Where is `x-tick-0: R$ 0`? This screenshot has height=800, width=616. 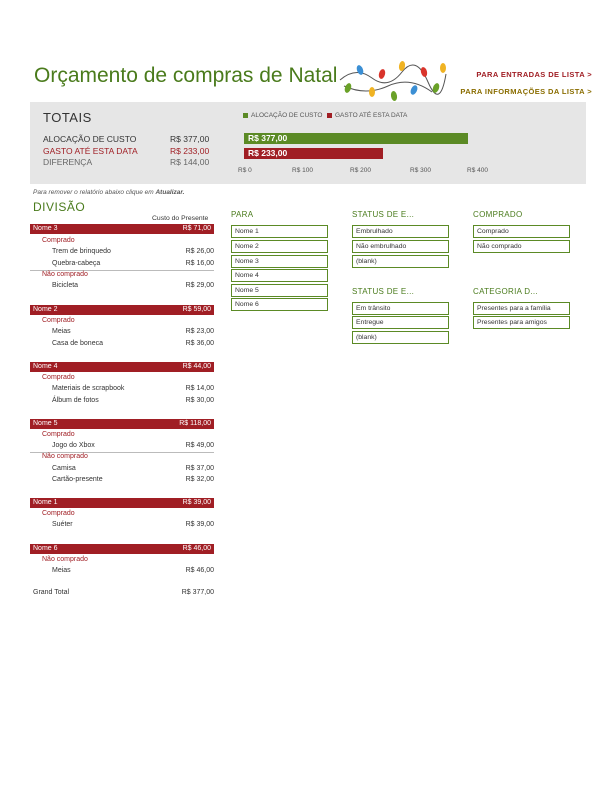
x-tick-0: R$ 0 is located at coordinates (245, 170).